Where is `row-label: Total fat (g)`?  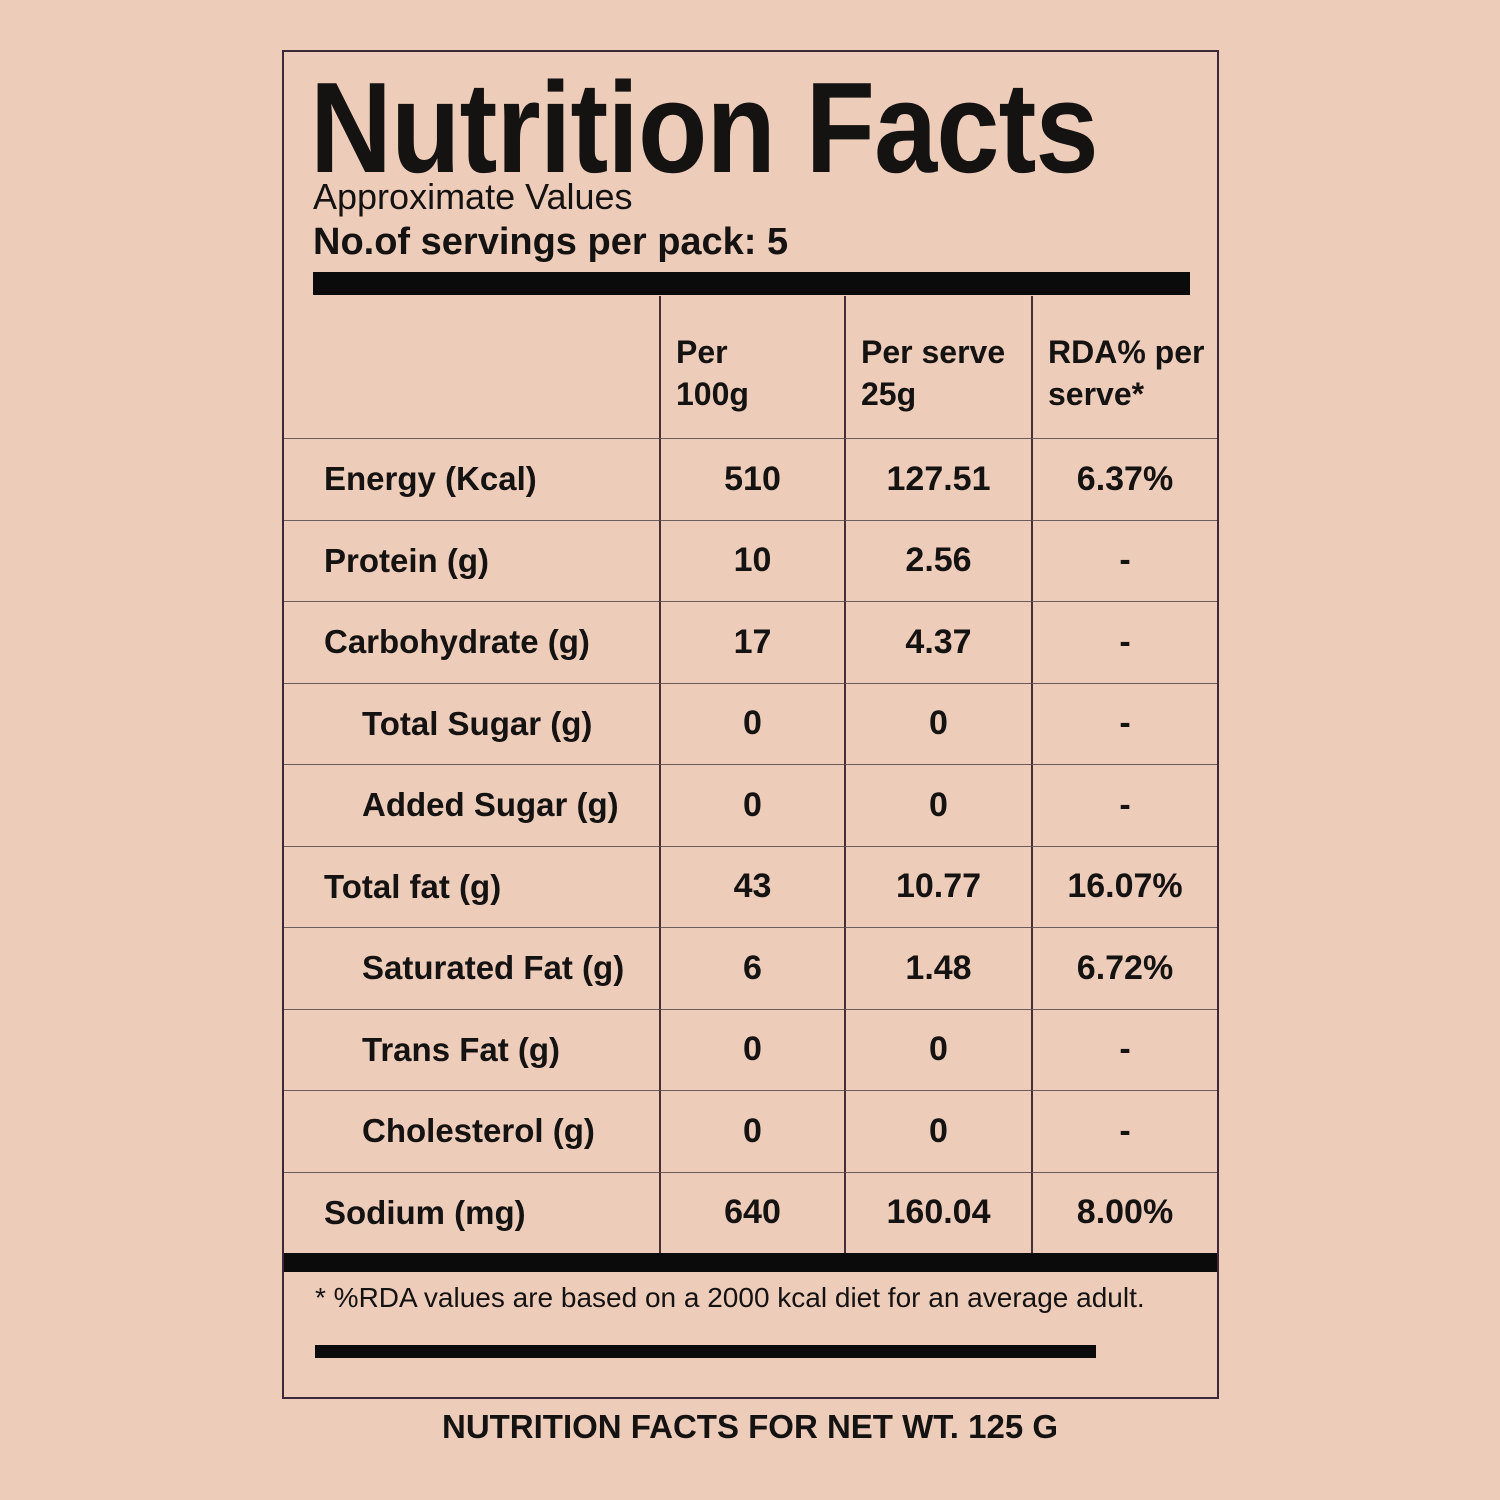
row-label: Total fat (g) is located at coordinates (471, 886).